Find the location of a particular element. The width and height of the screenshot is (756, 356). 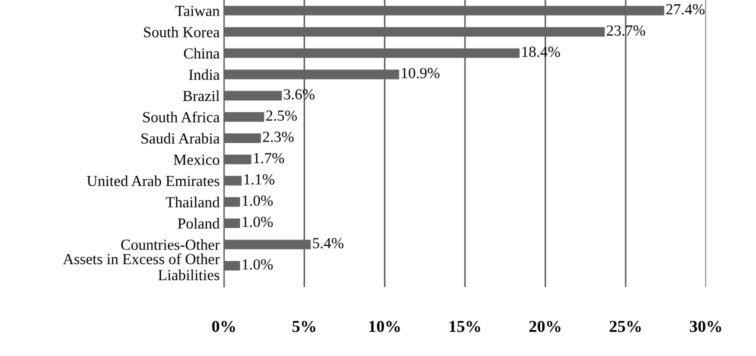

data-label: 2.5% is located at coordinates (281, 115).